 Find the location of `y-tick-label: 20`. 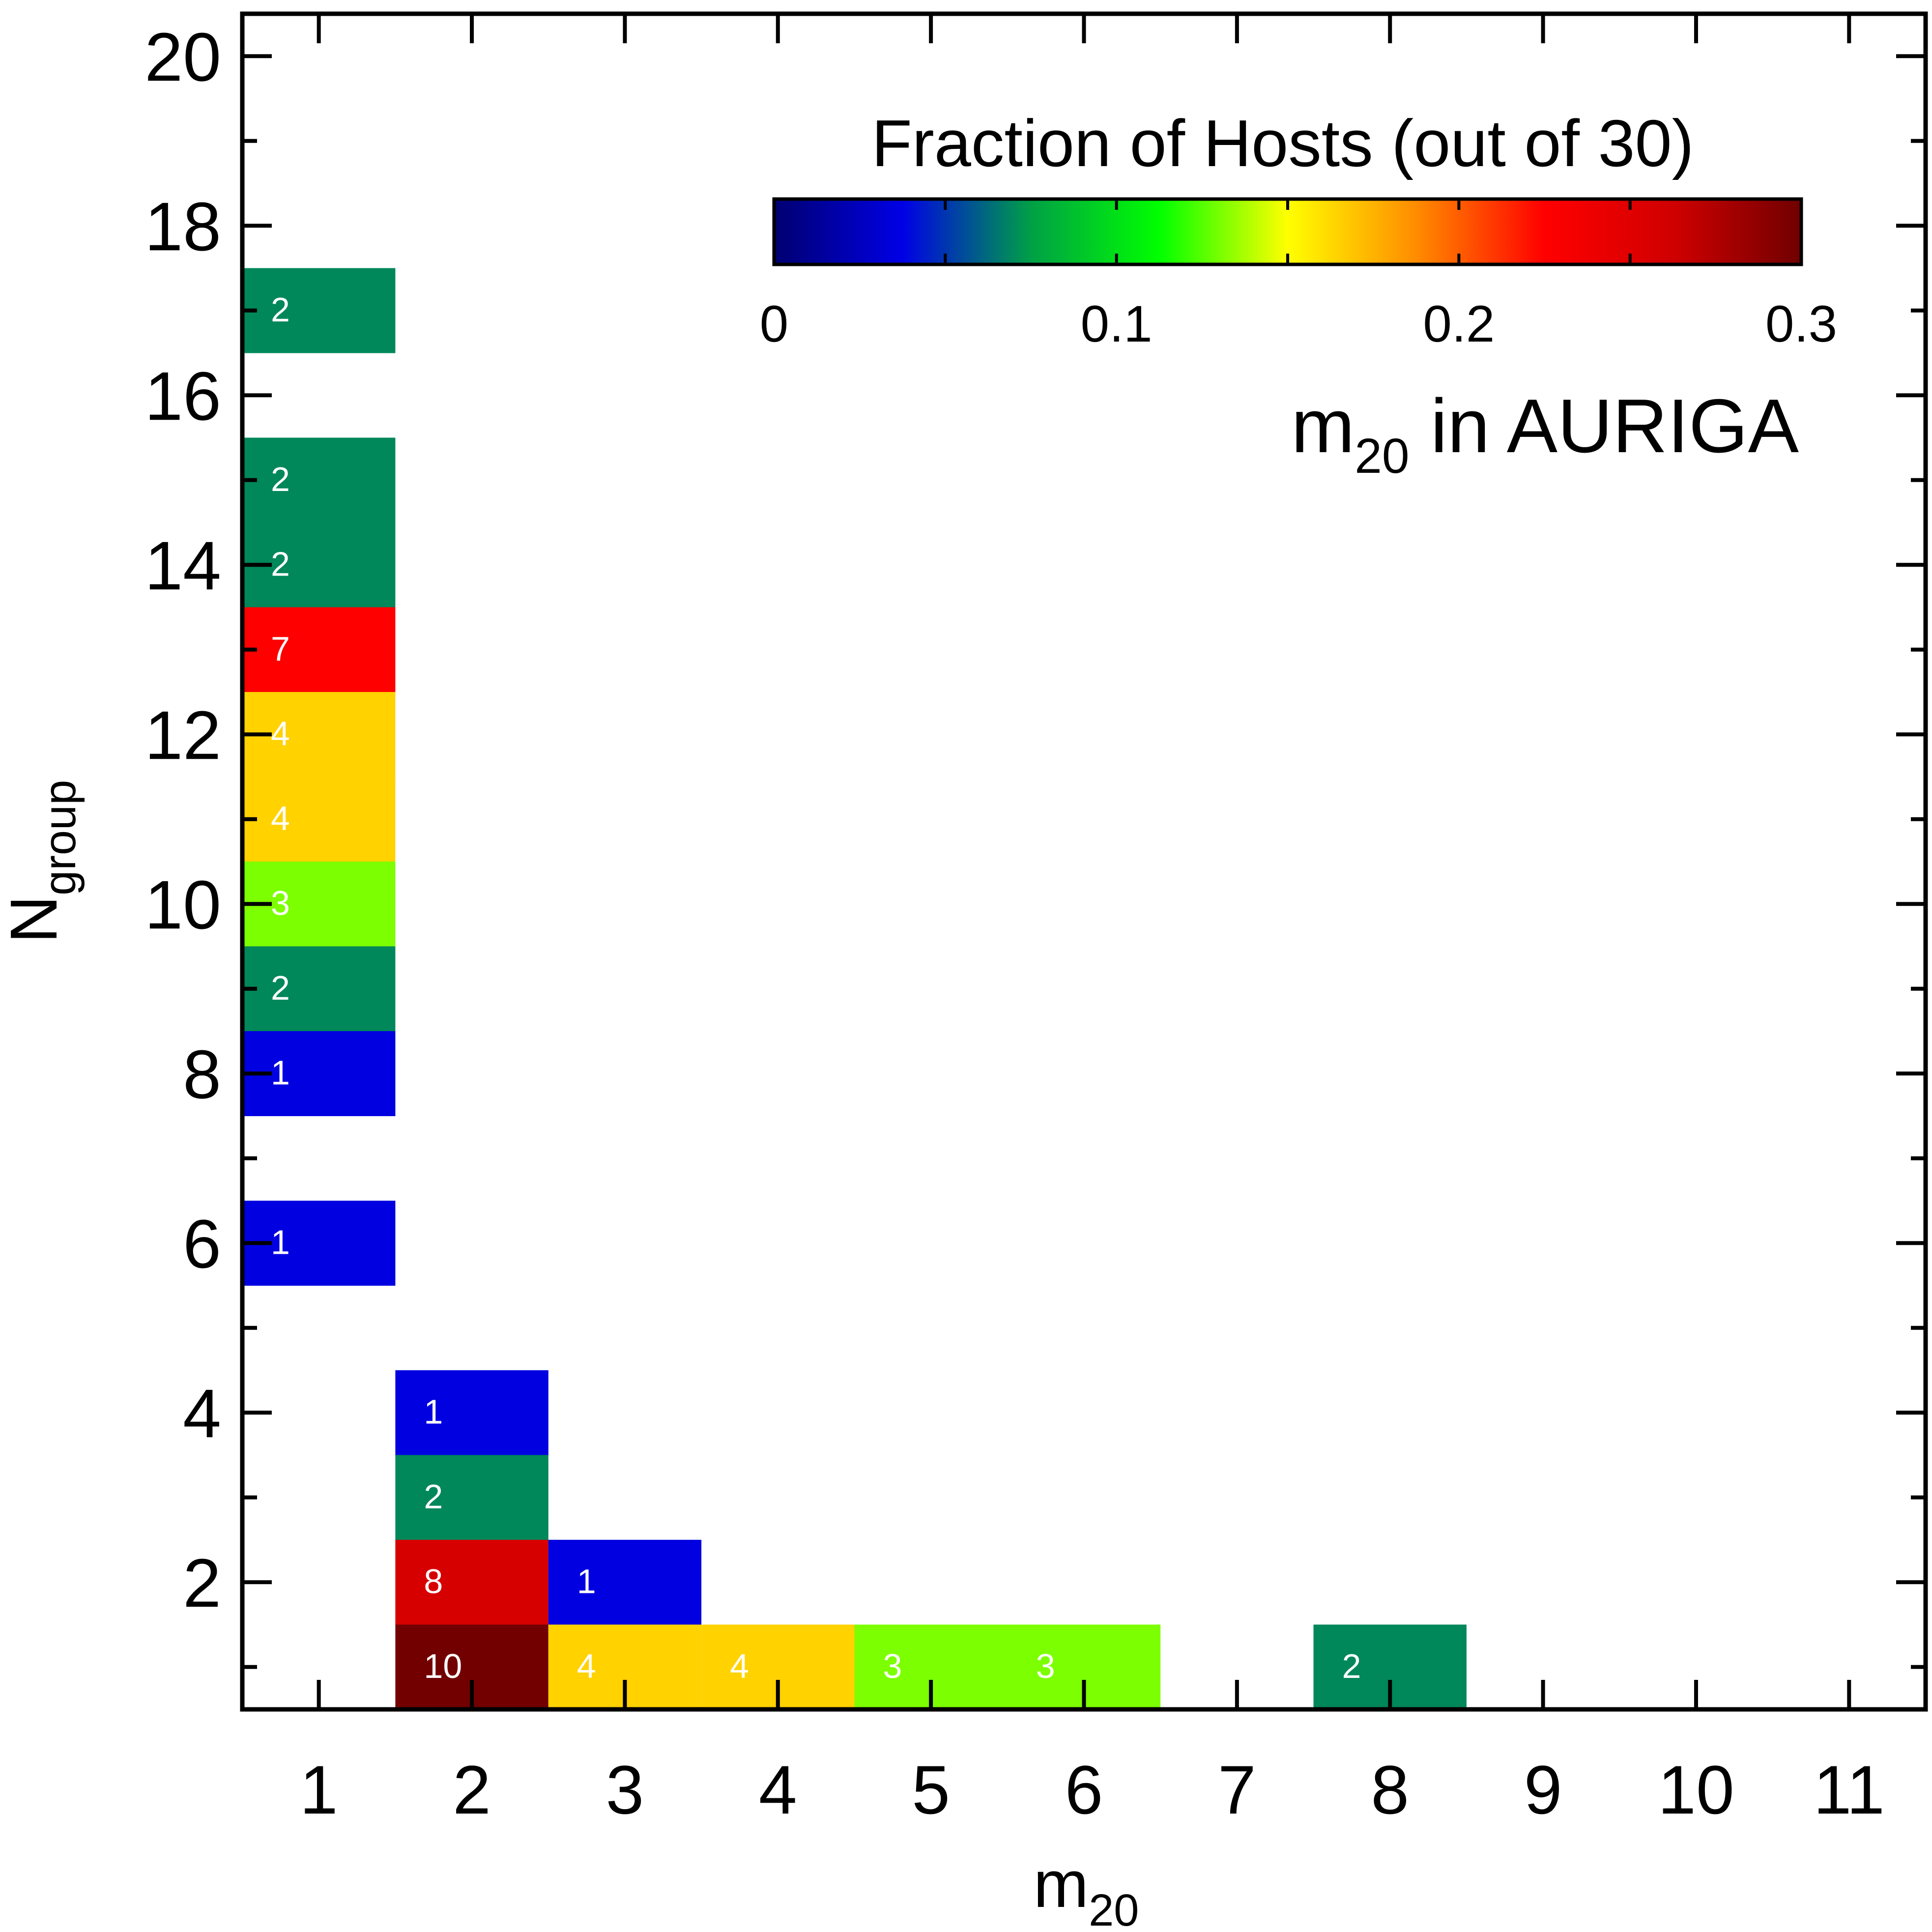

y-tick-label: 20 is located at coordinates (183, 56).